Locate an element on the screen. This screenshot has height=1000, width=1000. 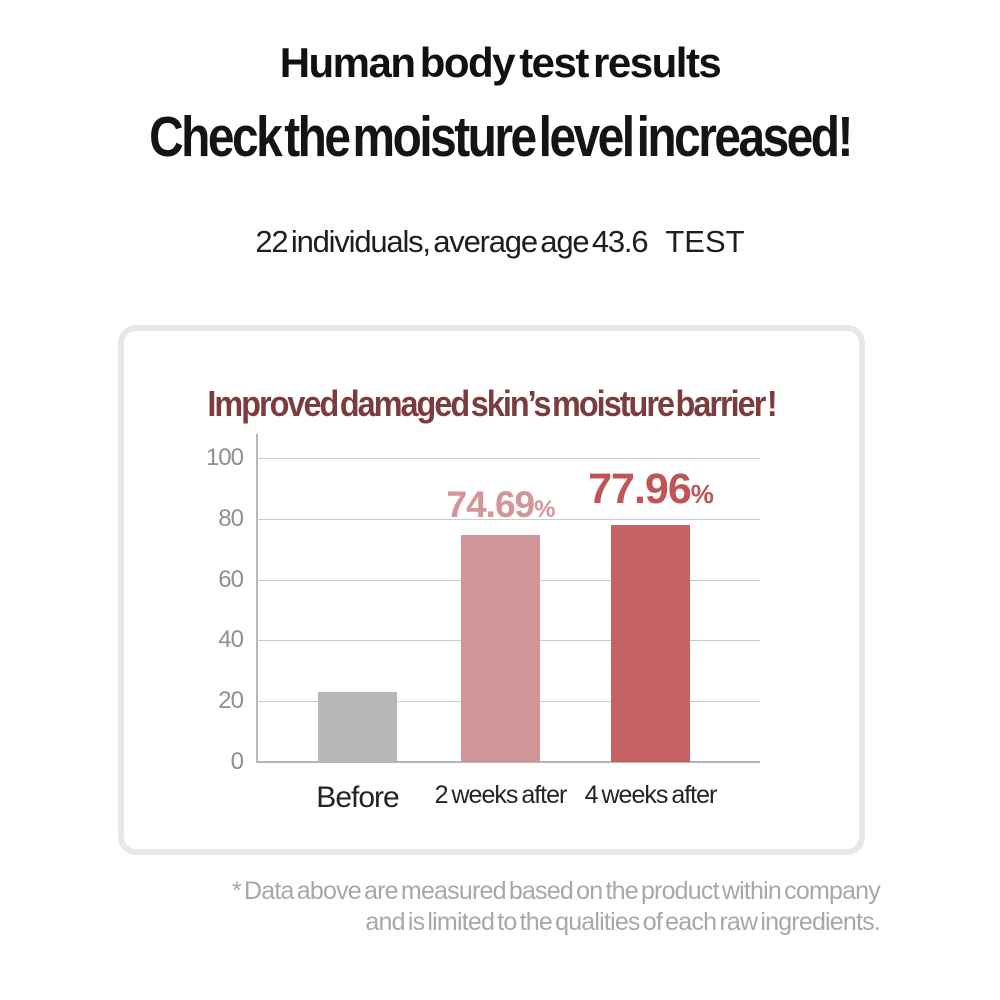
subtitle-test-tag: TEST is located at coordinates (705, 241).